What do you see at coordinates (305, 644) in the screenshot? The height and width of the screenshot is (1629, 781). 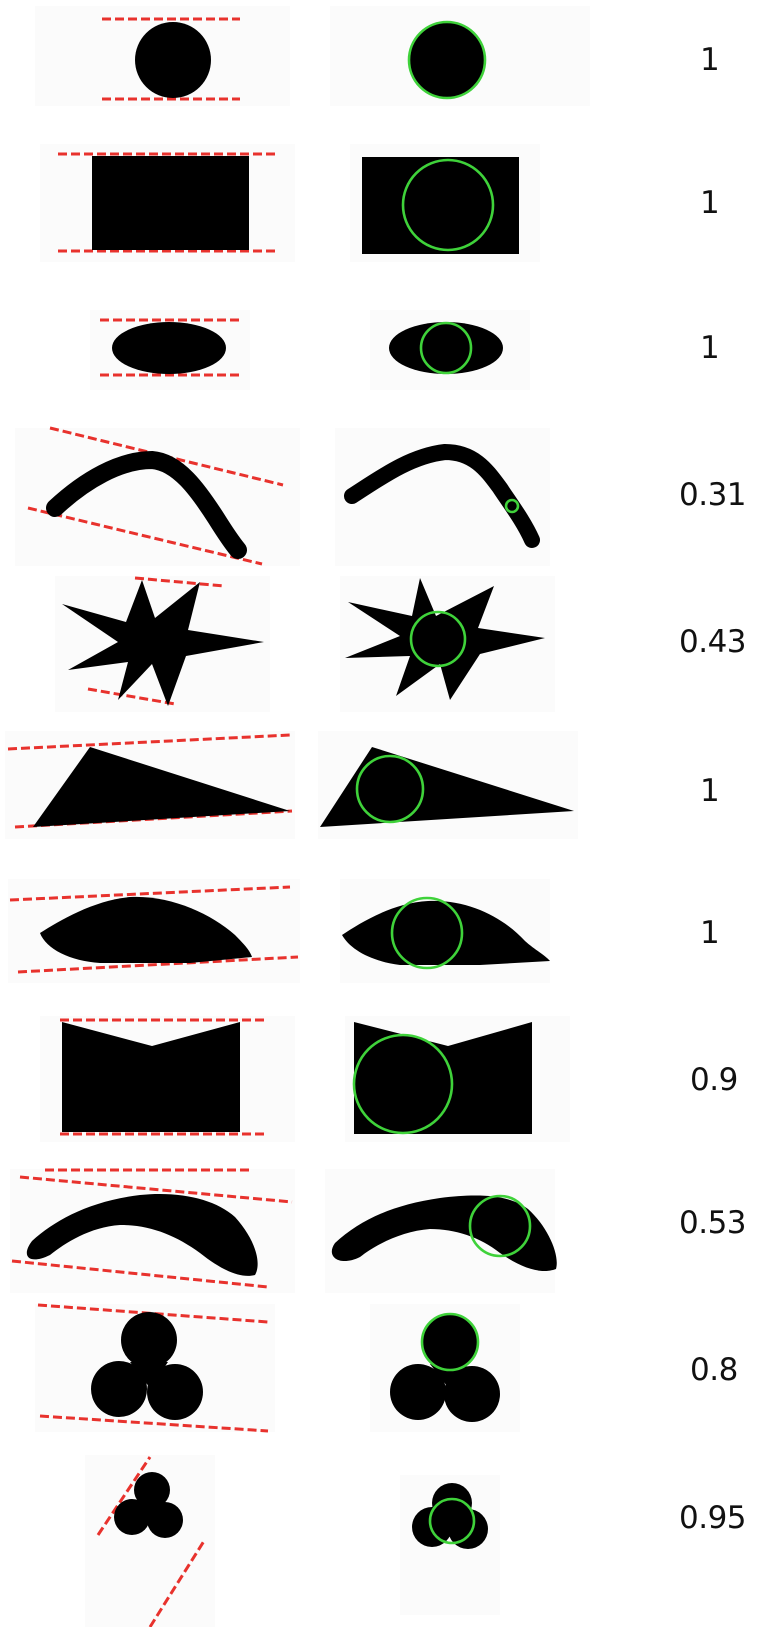 I see `left-shape-star` at bounding box center [305, 644].